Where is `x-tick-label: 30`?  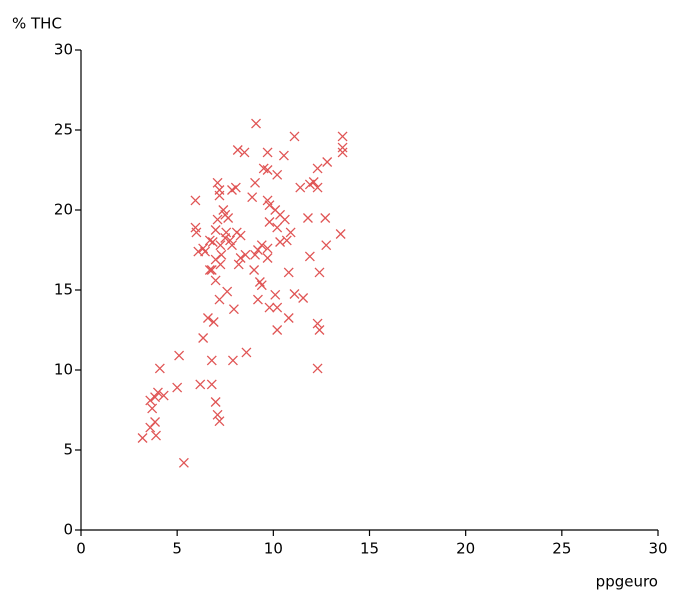
x-tick-label: 30 is located at coordinates (657, 549).